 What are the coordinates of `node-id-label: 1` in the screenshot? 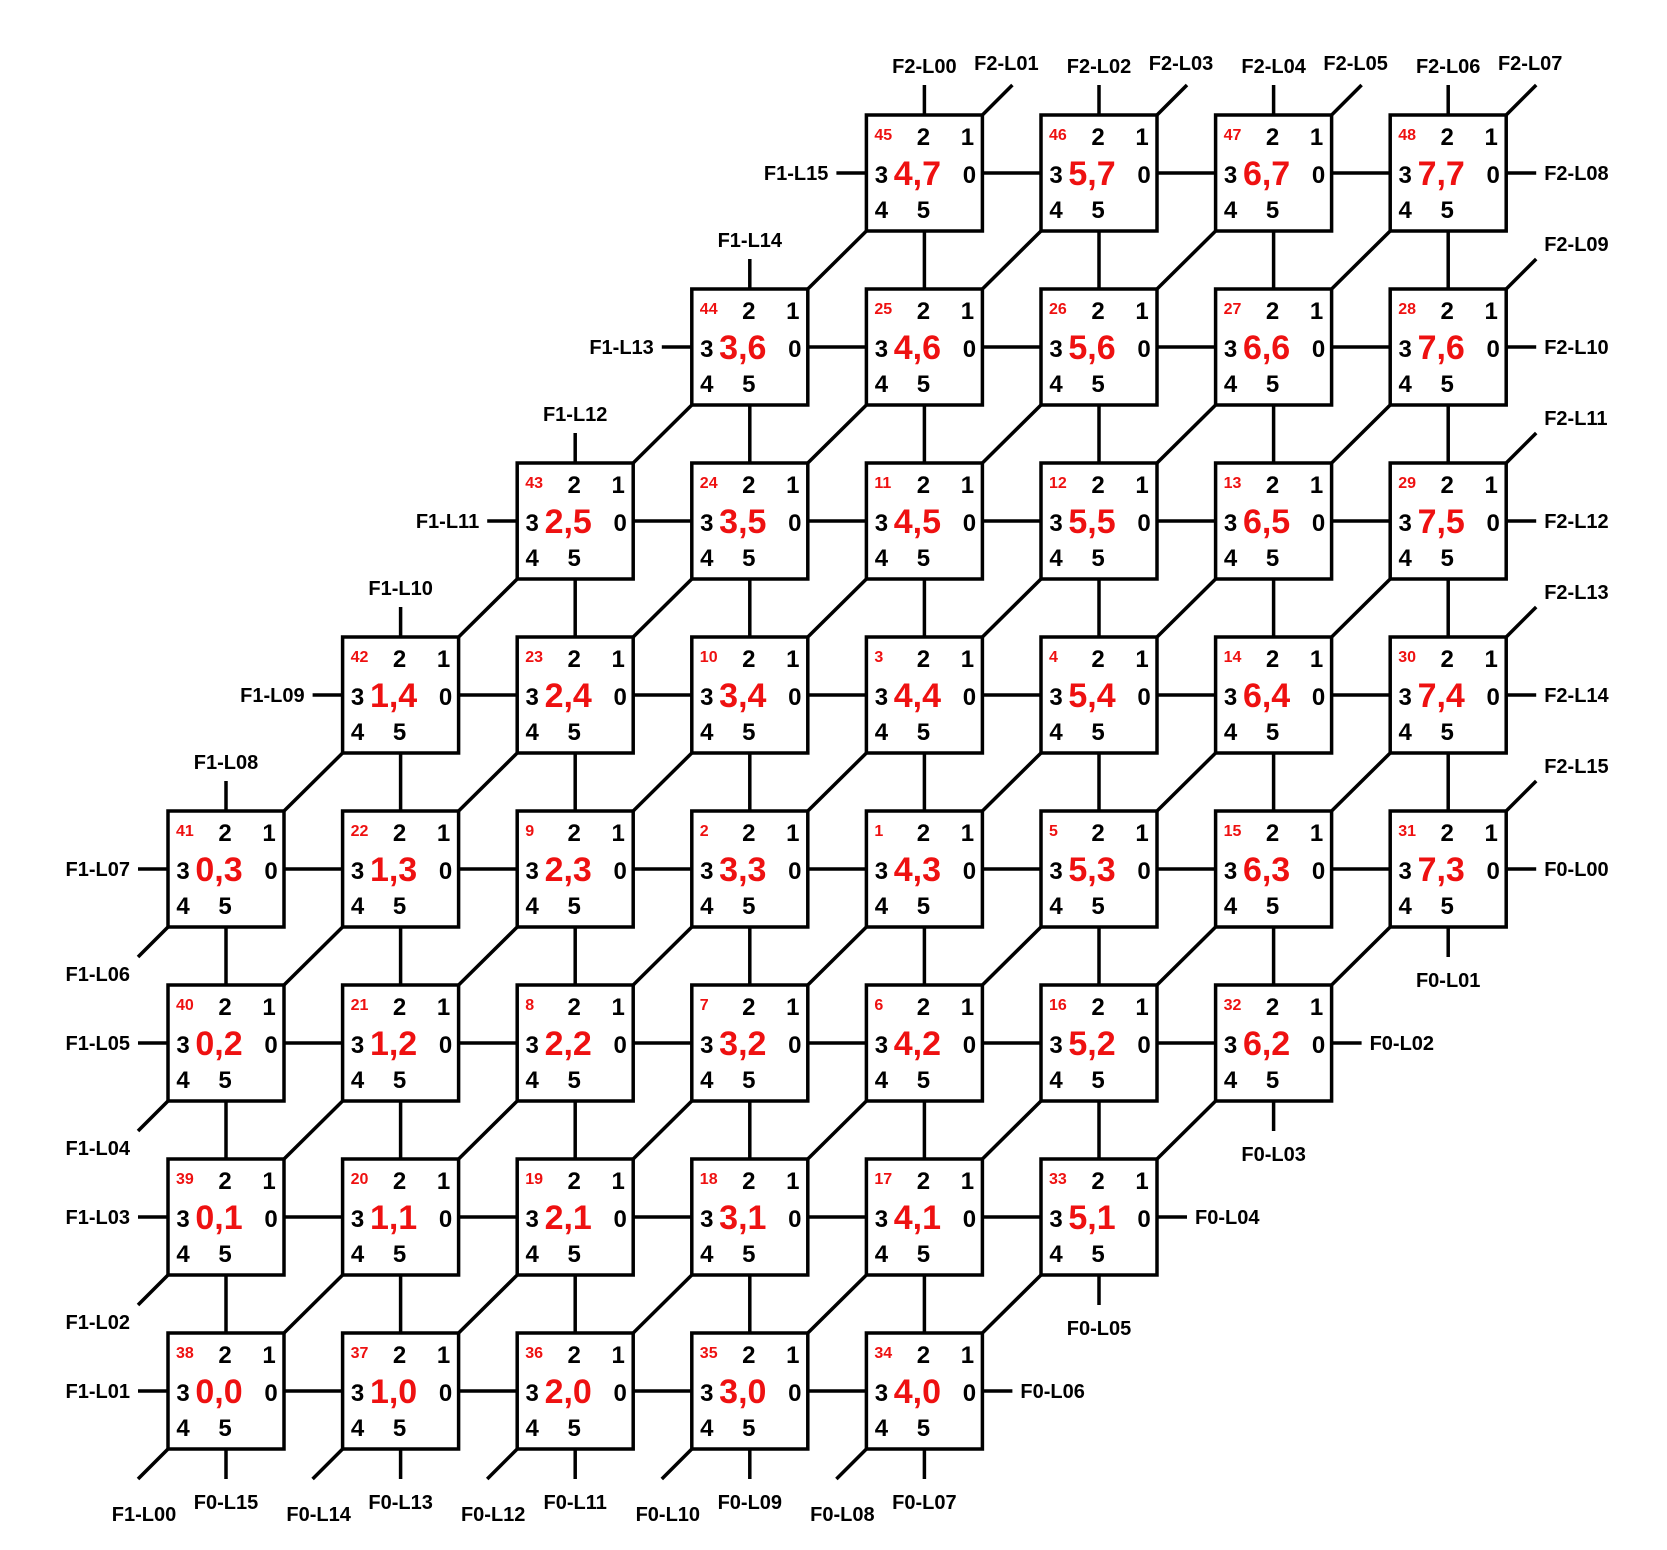 It's located at (878, 831).